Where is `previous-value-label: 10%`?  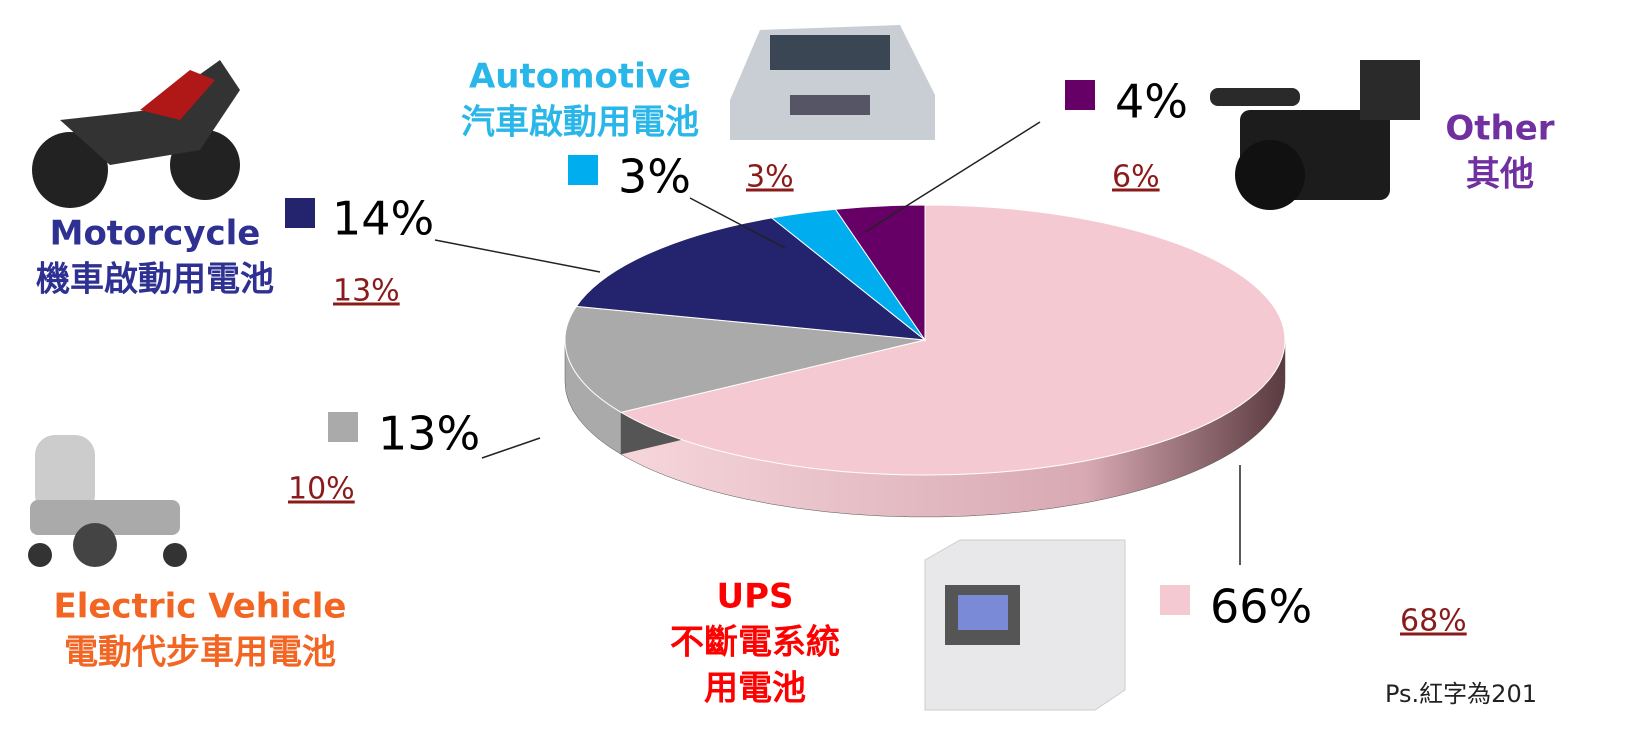 previous-value-label: 10% is located at coordinates (321, 489).